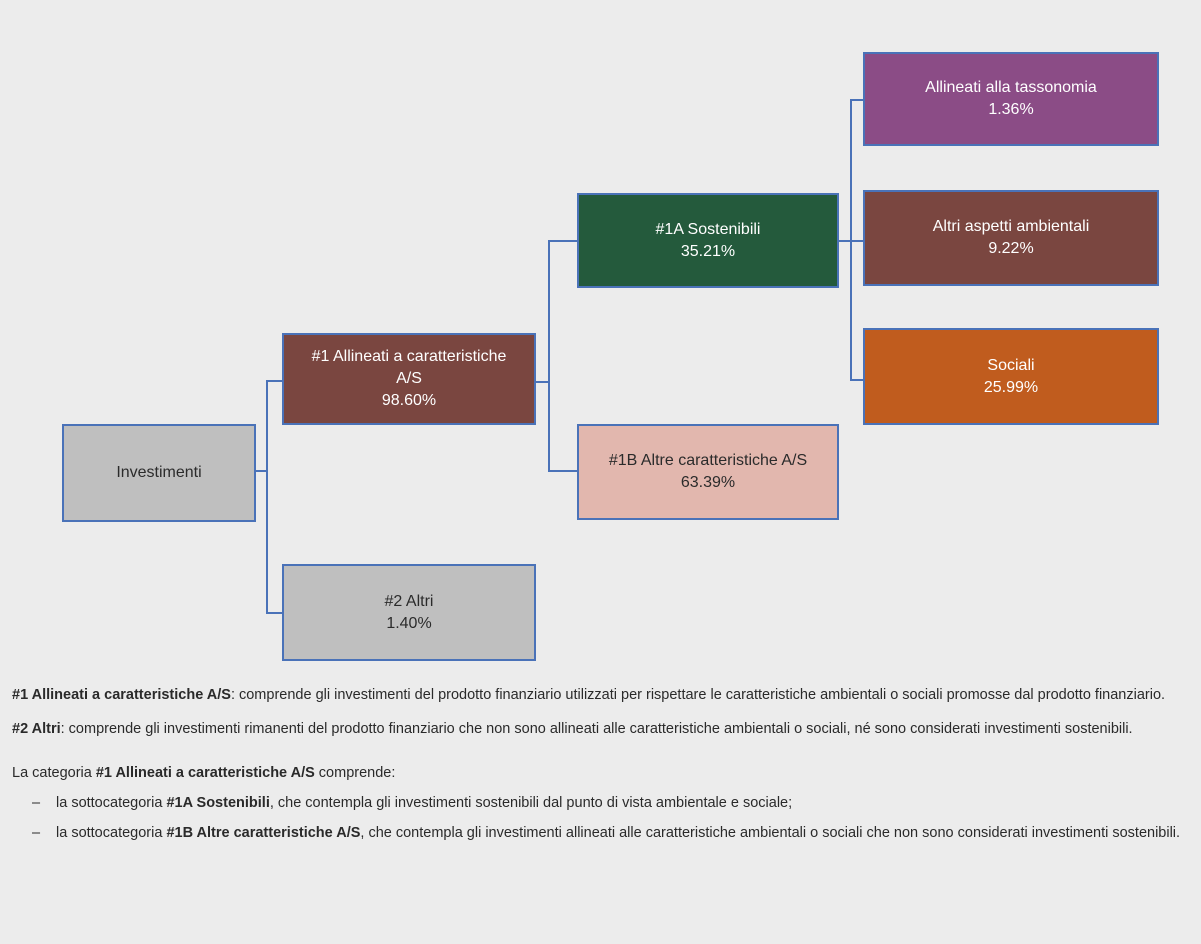  Describe the element at coordinates (1011, 365) in the screenshot. I see `node-sociali-label: Sociali` at that location.